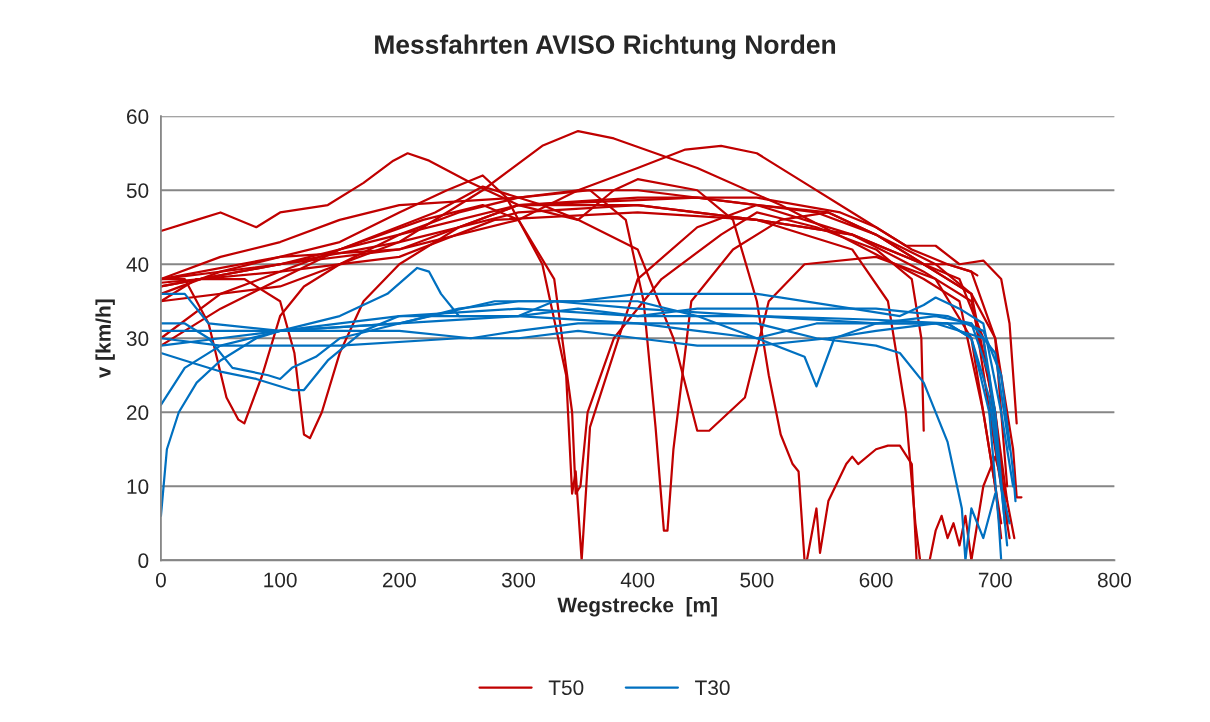 The image size is (1210, 722). What do you see at coordinates (566, 688) in the screenshot?
I see `legend-label: T50` at bounding box center [566, 688].